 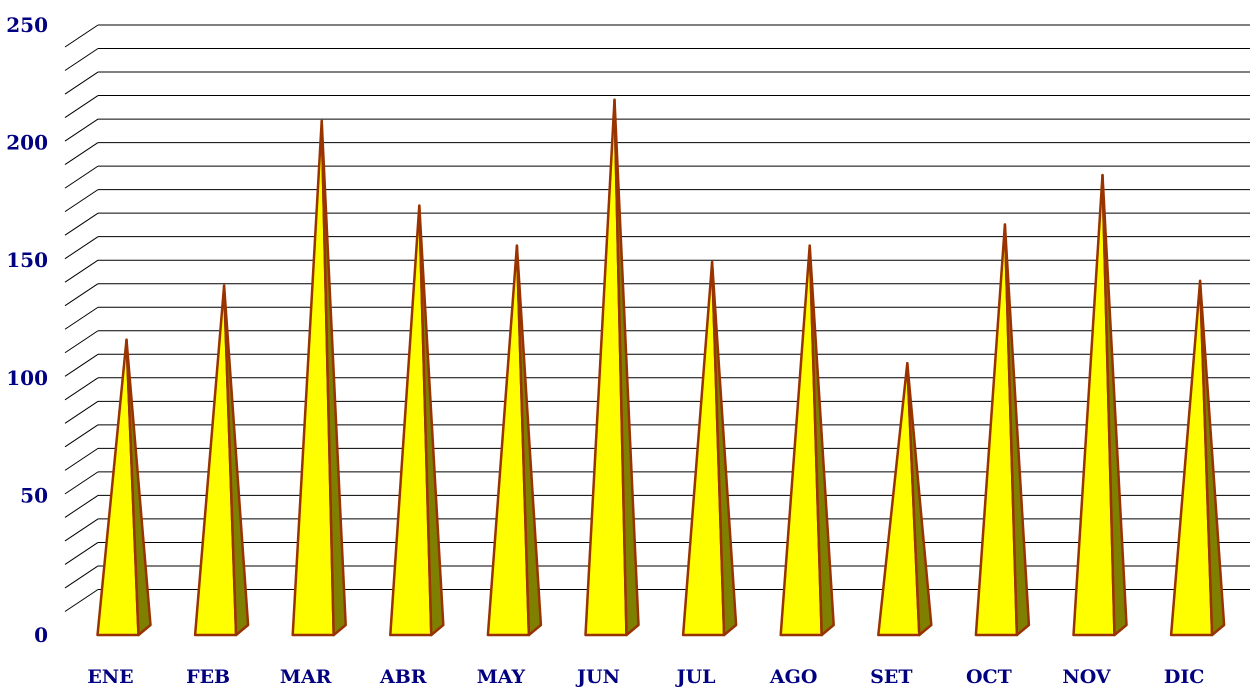 What do you see at coordinates (1100, 405) in the screenshot?
I see `cone-nov` at bounding box center [1100, 405].